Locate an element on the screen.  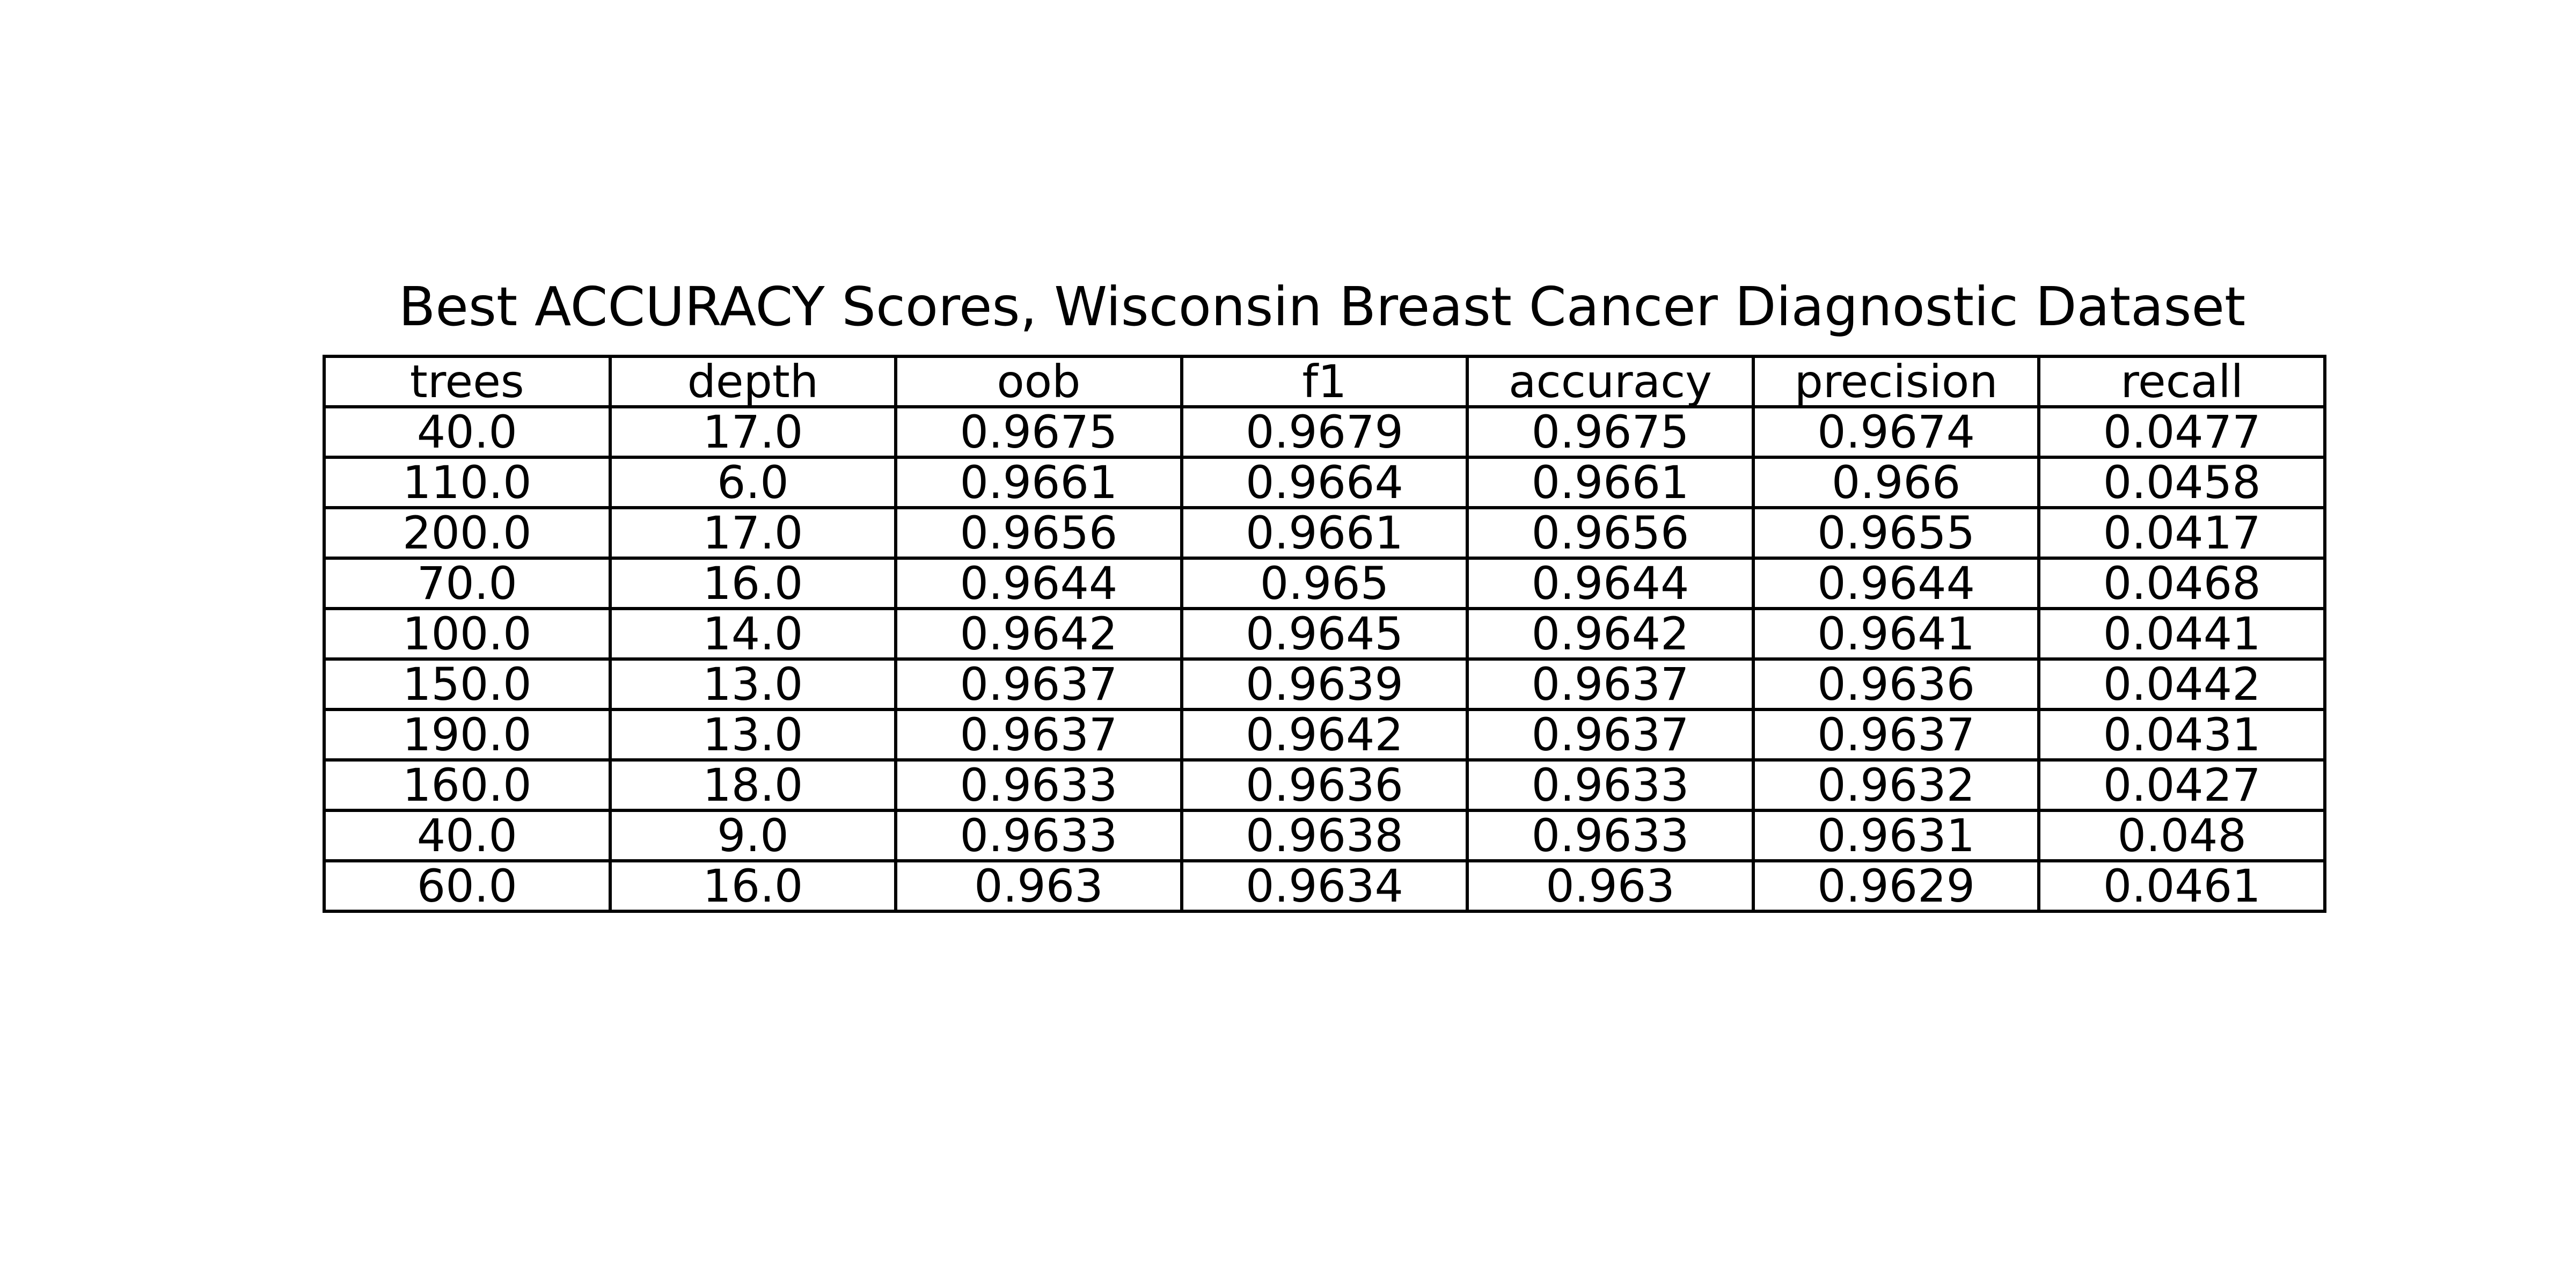
table-cell-f1: 0.965 is located at coordinates (1324, 583).